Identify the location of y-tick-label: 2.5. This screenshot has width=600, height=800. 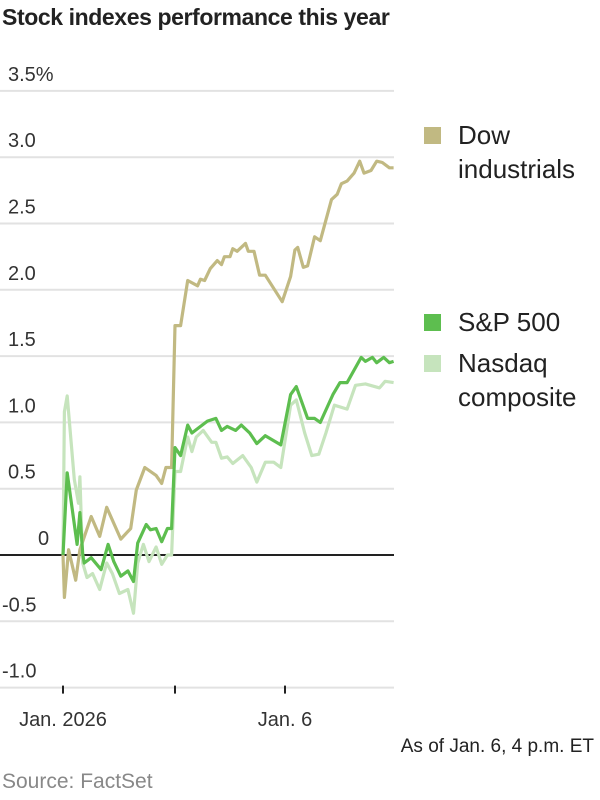
(22, 208).